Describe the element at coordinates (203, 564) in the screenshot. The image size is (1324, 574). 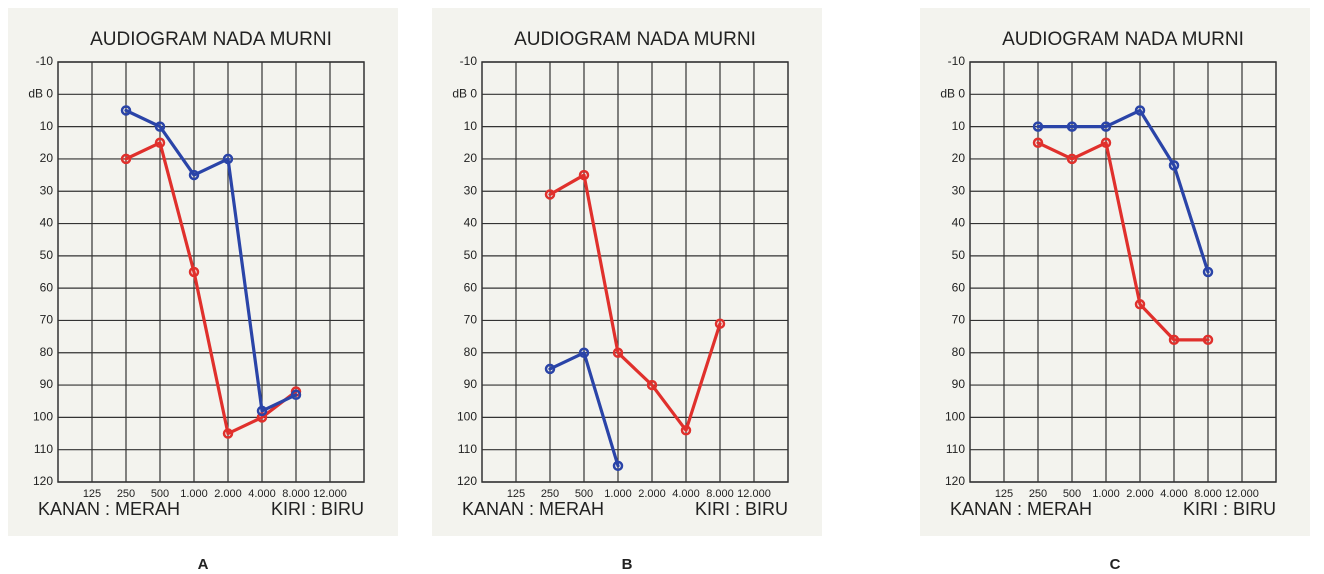
I see `panel-label: A` at that location.